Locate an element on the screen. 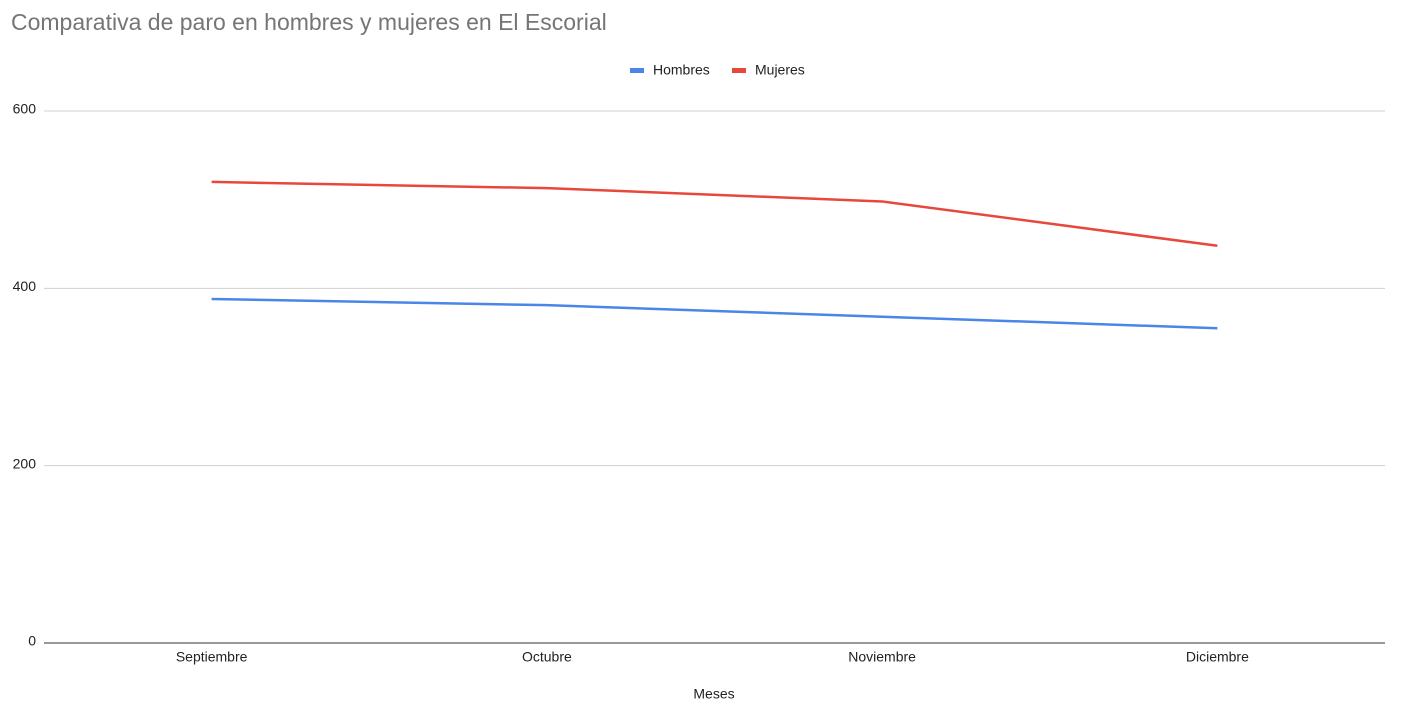  y-tick-label: 600 is located at coordinates (25, 109).